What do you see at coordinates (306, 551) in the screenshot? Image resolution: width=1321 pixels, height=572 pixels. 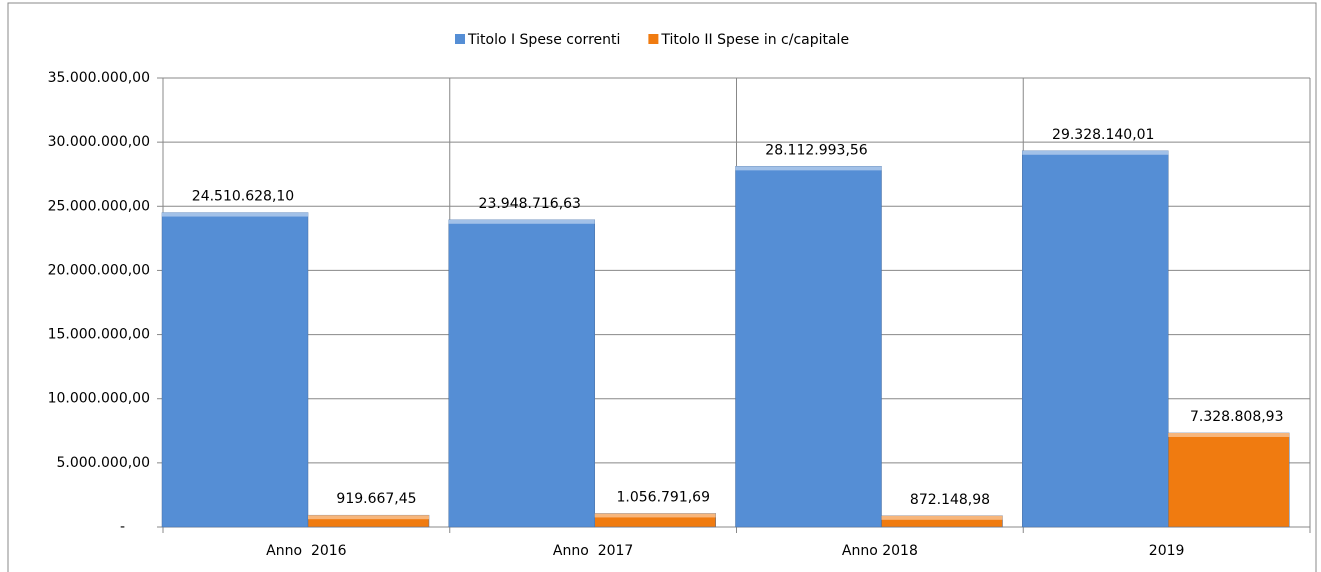 I see `x-tick-label: Anno 2016` at bounding box center [306, 551].